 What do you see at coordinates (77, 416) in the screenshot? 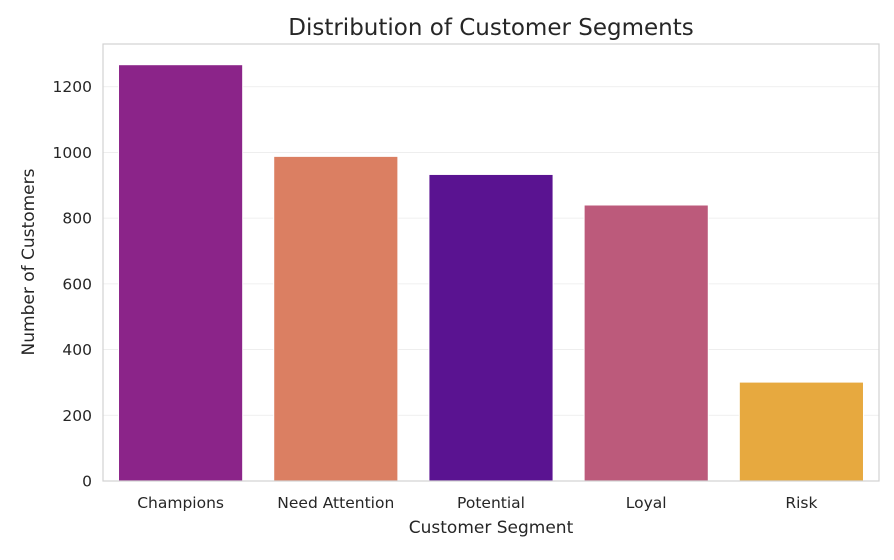
I see `y-tick-label: 200` at bounding box center [77, 416].